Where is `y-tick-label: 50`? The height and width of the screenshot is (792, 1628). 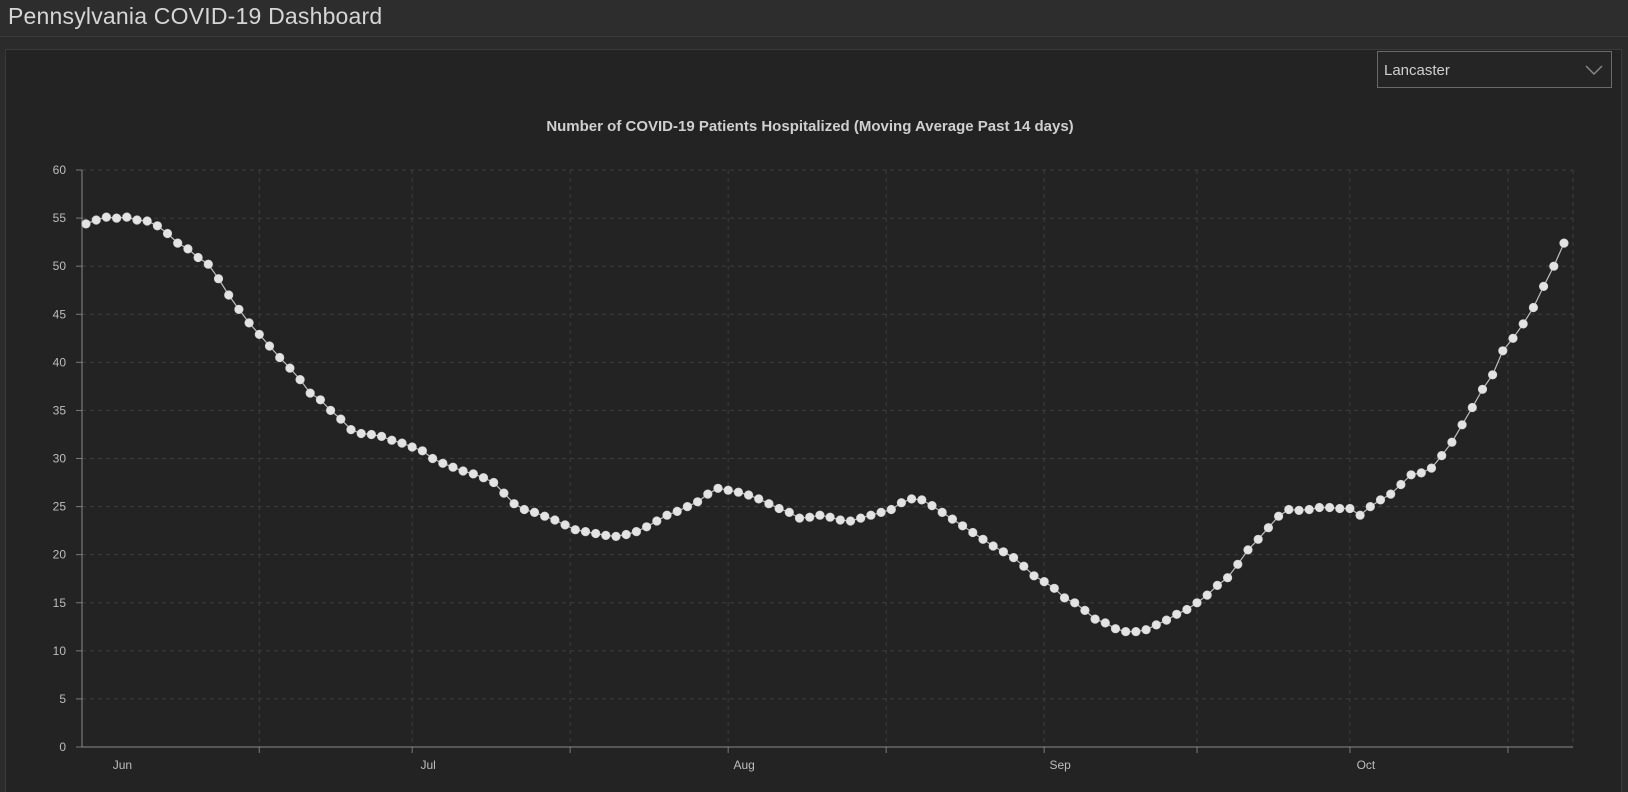 y-tick-label: 50 is located at coordinates (60, 266).